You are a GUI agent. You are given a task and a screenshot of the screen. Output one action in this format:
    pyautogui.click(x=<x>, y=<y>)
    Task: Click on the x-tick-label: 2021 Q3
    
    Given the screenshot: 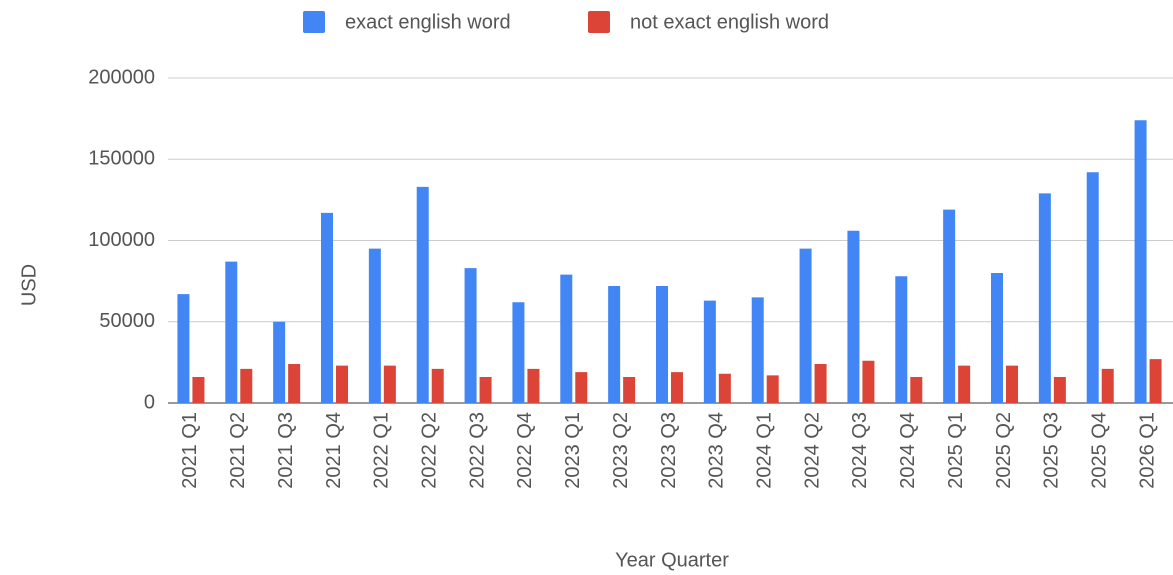 What is the action you would take?
    pyautogui.click(x=286, y=450)
    